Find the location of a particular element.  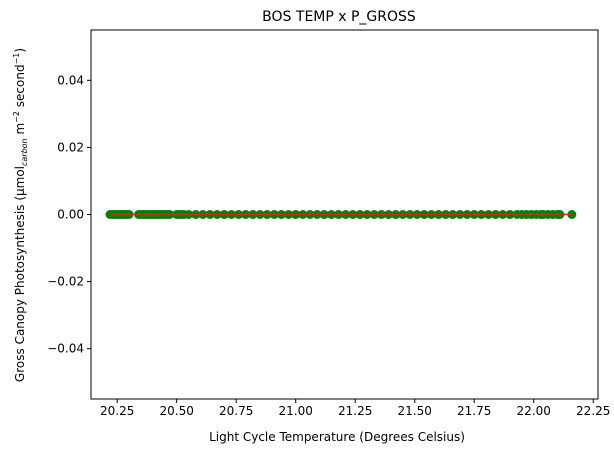

y-axis: 0.04 0.02 0.00 −0.02 −0.04 is located at coordinates (69, 214).